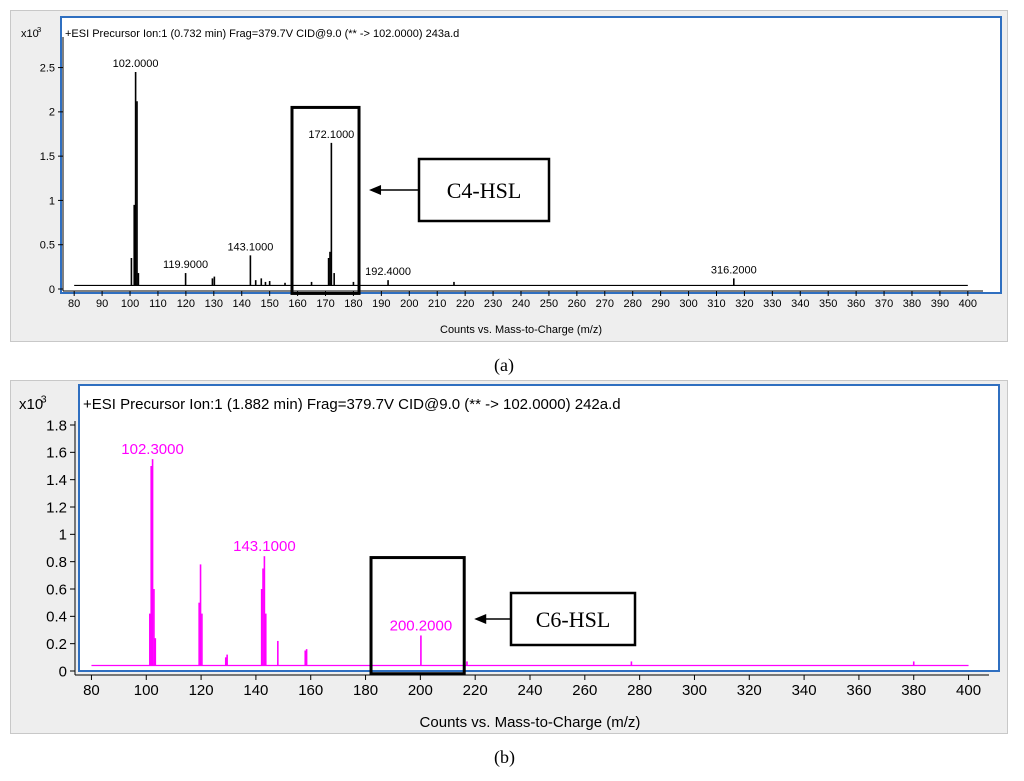  What do you see at coordinates (828, 304) in the screenshot?
I see `x-tick-label: 350` at bounding box center [828, 304].